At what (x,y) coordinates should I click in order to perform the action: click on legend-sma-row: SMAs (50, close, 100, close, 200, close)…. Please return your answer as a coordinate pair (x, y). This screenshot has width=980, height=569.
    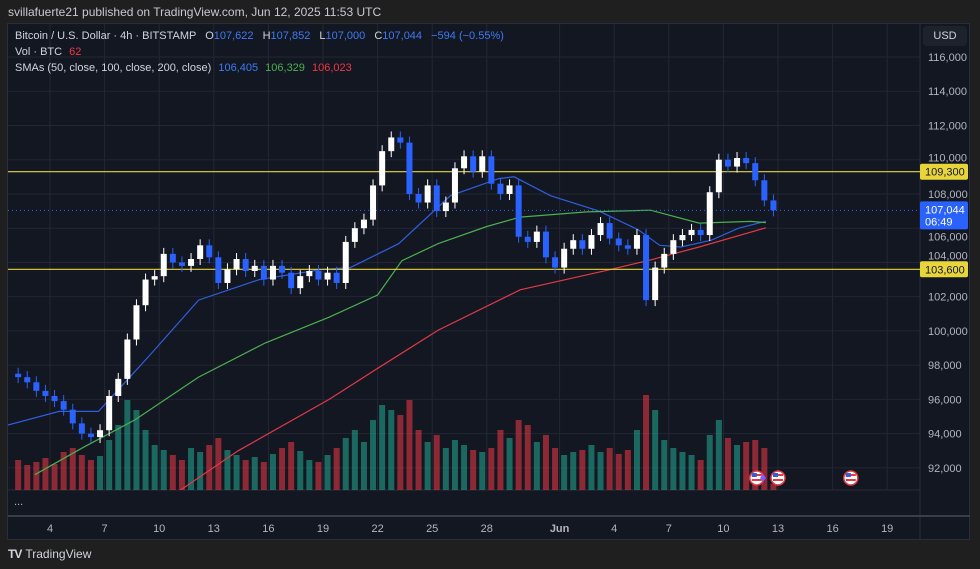
    Looking at the image, I should click on (259, 68).